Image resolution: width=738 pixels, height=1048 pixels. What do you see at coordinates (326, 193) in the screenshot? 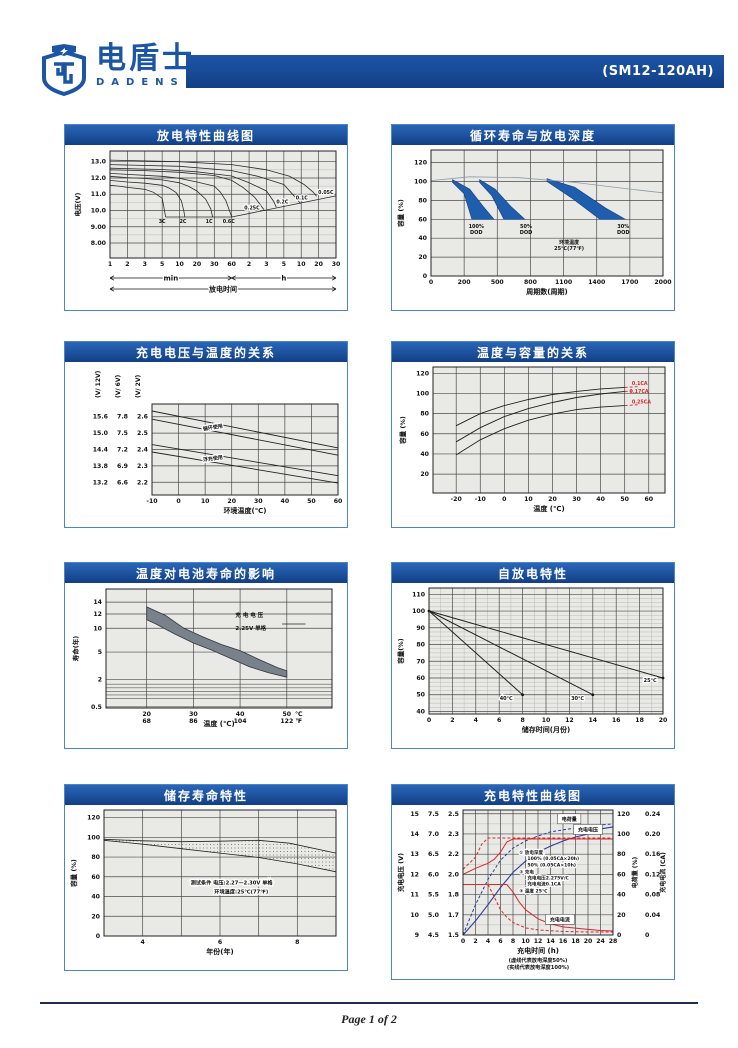
I see `svg-text: 0.05C` at bounding box center [326, 193].